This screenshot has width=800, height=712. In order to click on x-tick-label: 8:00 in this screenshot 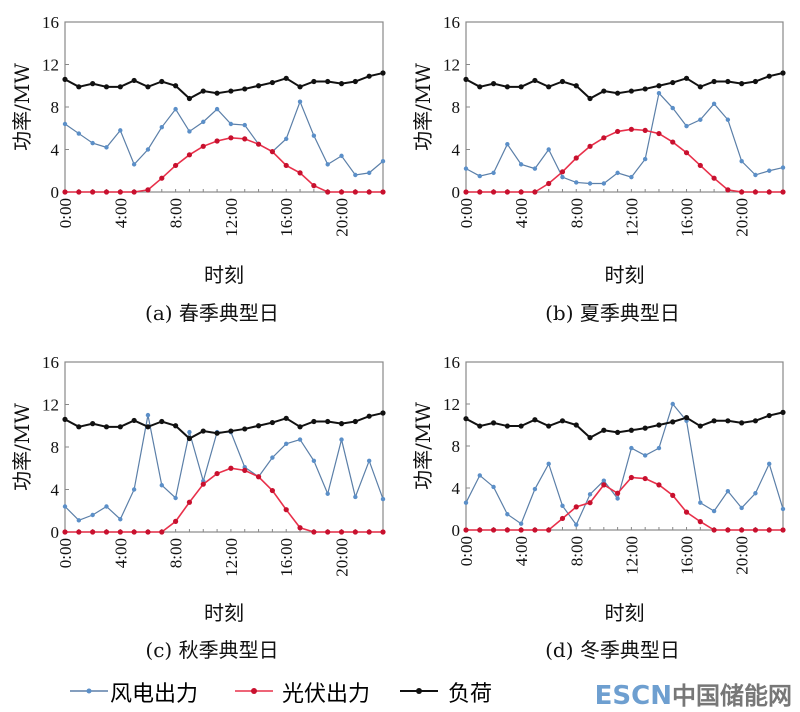, I will do `click(576, 213)`.